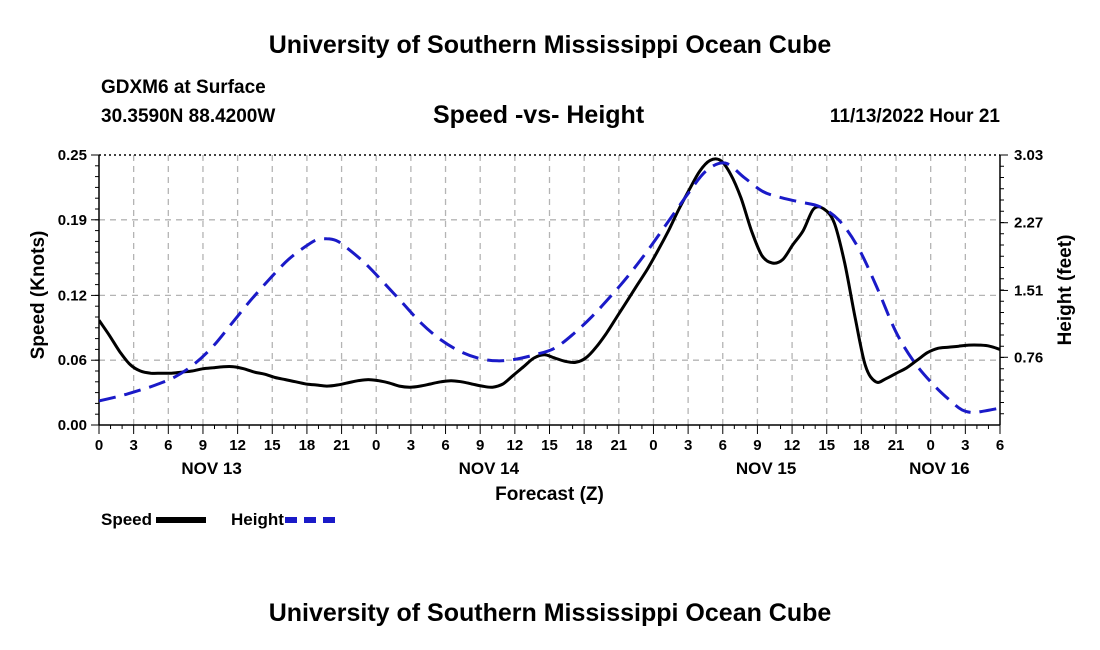 This screenshot has height=650, width=1100. What do you see at coordinates (539, 115) in the screenshot?
I see `chart-title: Speed -vs- Height` at bounding box center [539, 115].